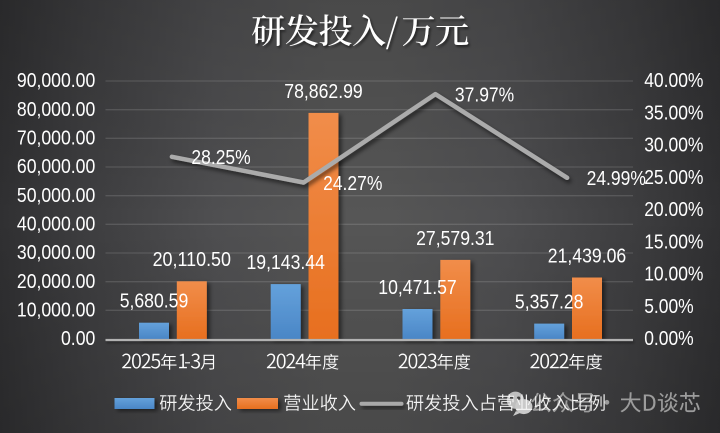 The height and width of the screenshot is (433, 720). What do you see at coordinates (78, 339) in the screenshot?
I see `svg-text: 0.00` at bounding box center [78, 339].